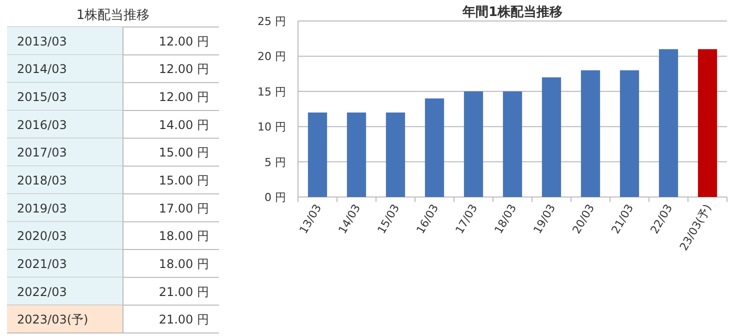 The width and height of the screenshot is (732, 336). What do you see at coordinates (42, 236) in the screenshot?
I see `category-label: 2020/03` at bounding box center [42, 236].